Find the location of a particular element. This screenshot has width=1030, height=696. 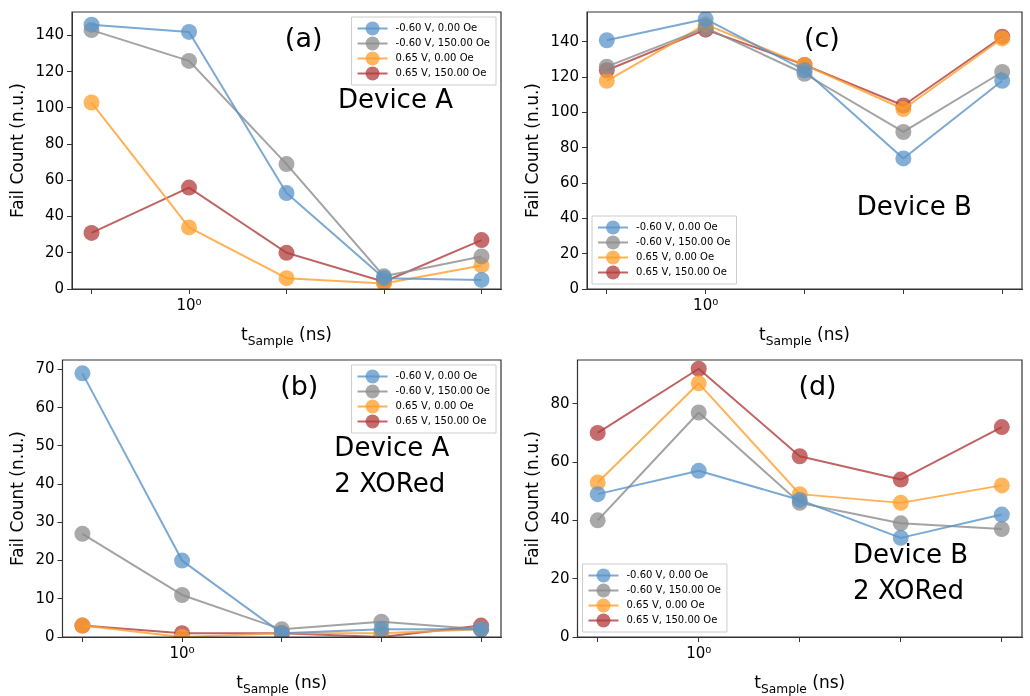

y-tick-label: 50 is located at coordinates (45, 444).